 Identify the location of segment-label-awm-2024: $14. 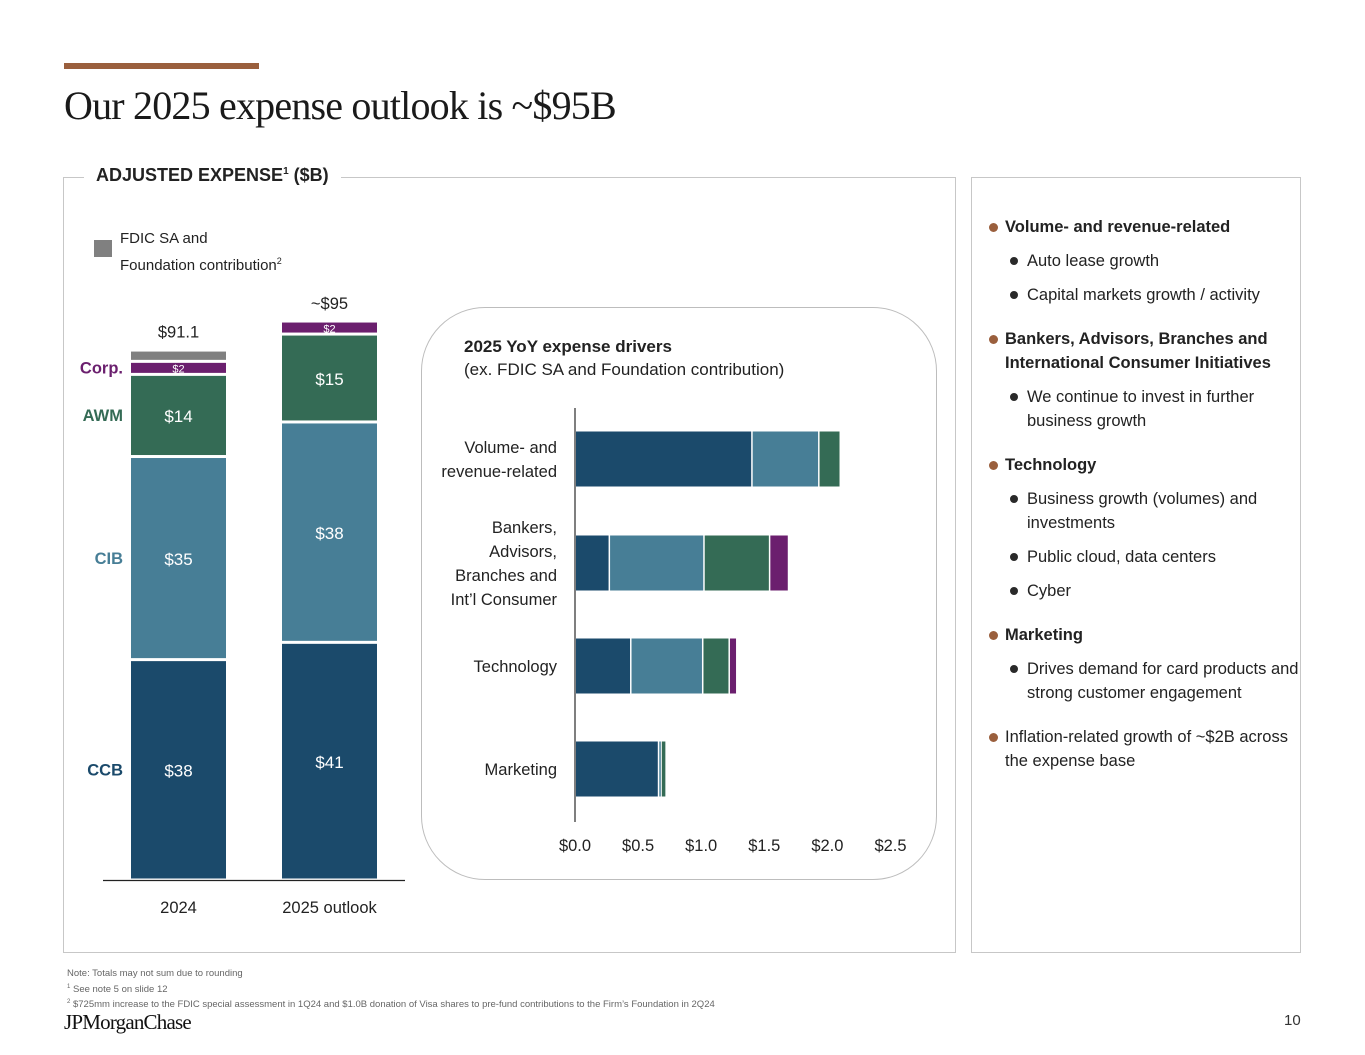
(178, 416).